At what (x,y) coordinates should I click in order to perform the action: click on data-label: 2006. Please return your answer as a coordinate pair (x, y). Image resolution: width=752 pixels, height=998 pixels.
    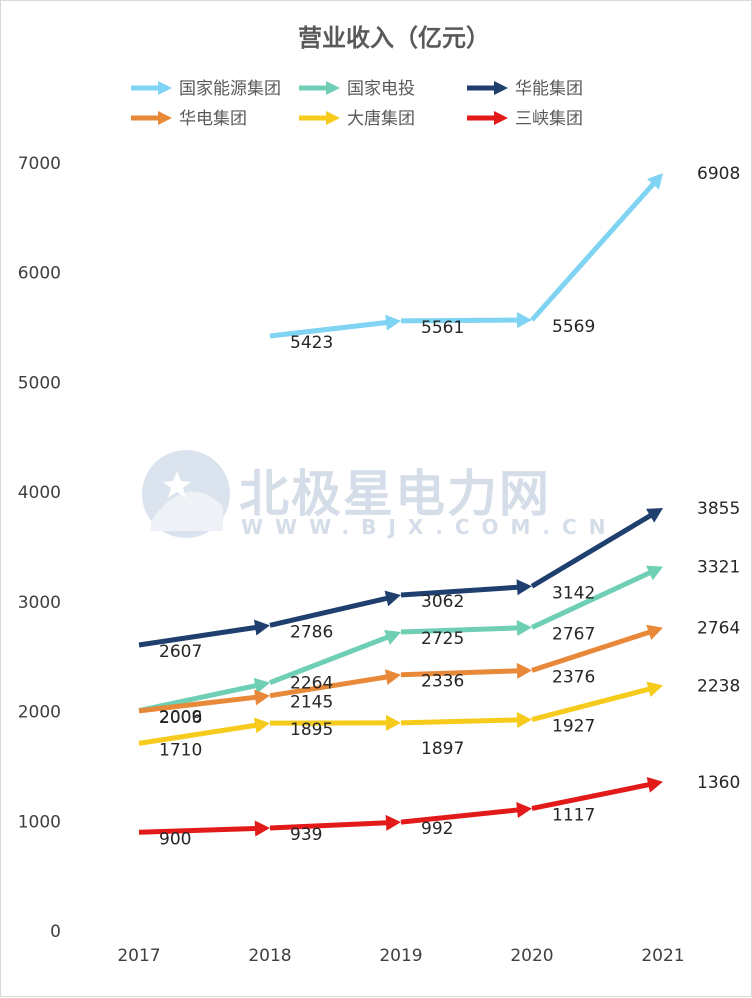
    Looking at the image, I should click on (180, 718).